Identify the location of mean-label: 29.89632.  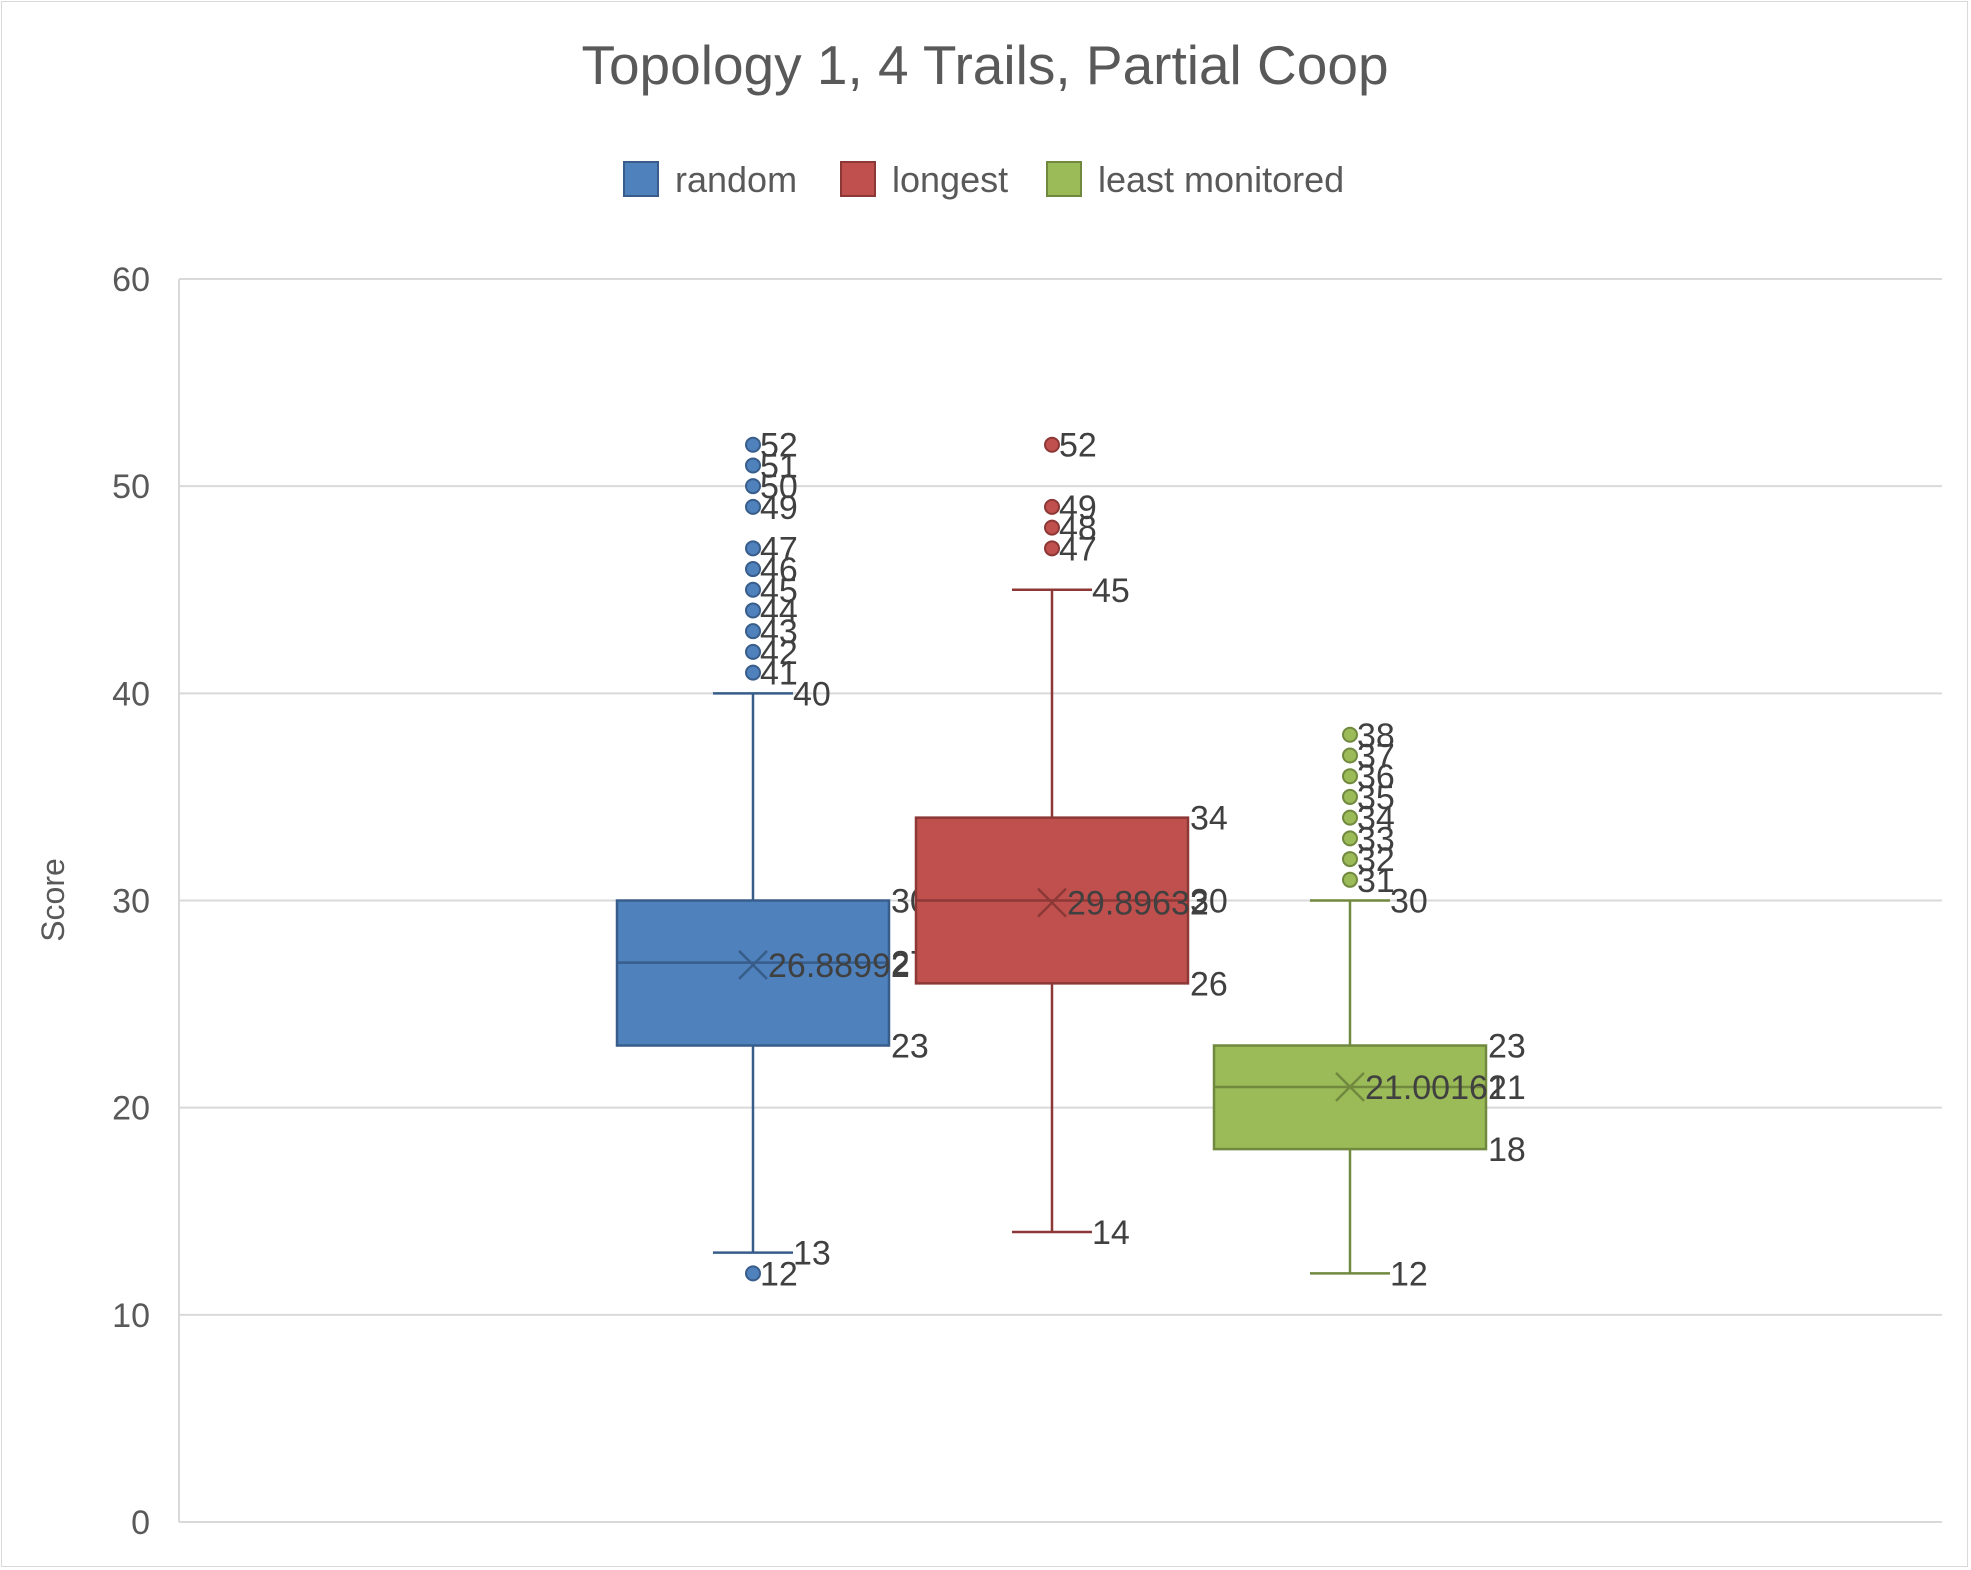
(1138, 904).